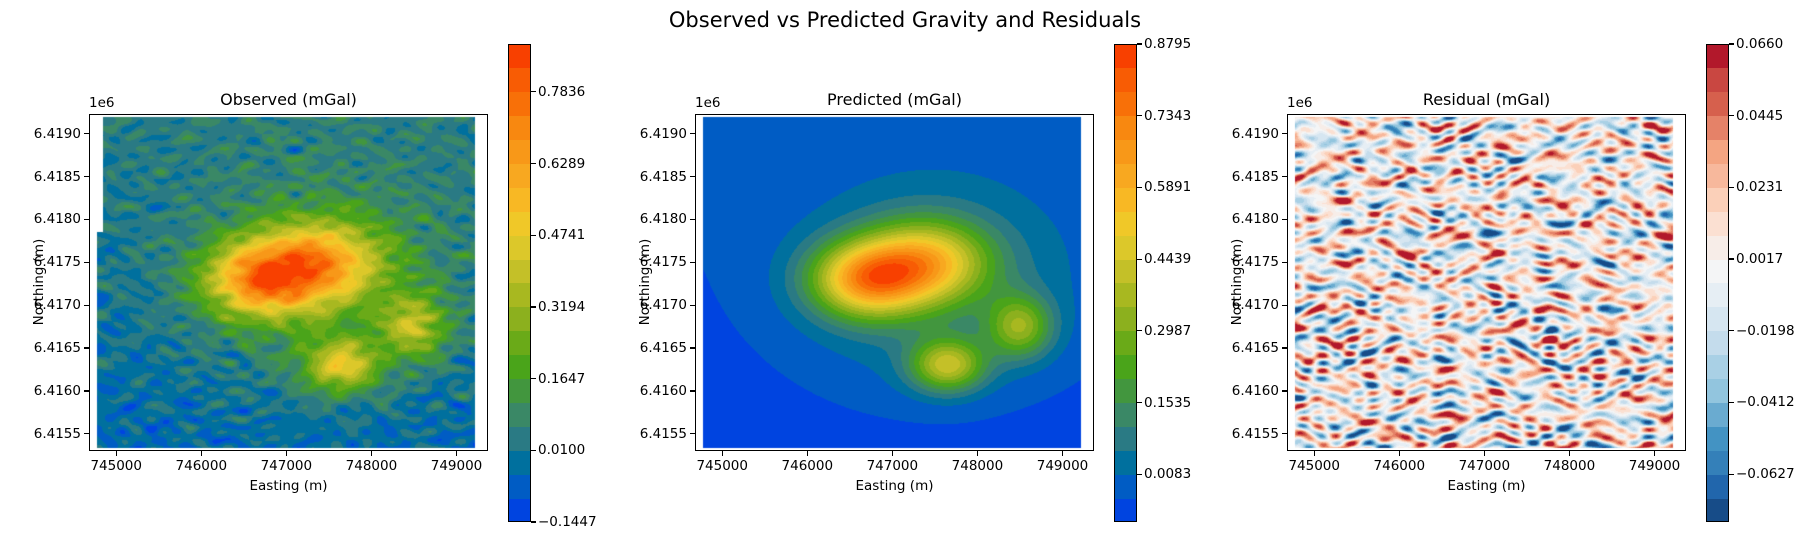 The width and height of the screenshot is (1810, 540). What do you see at coordinates (1168, 474) in the screenshot?
I see `colorbar-tick-label: 0.0083` at bounding box center [1168, 474].